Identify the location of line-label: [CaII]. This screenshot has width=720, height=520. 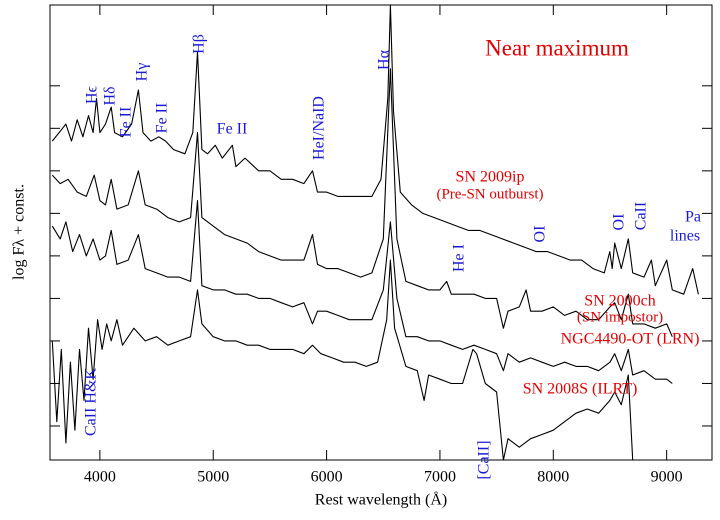
(484, 459).